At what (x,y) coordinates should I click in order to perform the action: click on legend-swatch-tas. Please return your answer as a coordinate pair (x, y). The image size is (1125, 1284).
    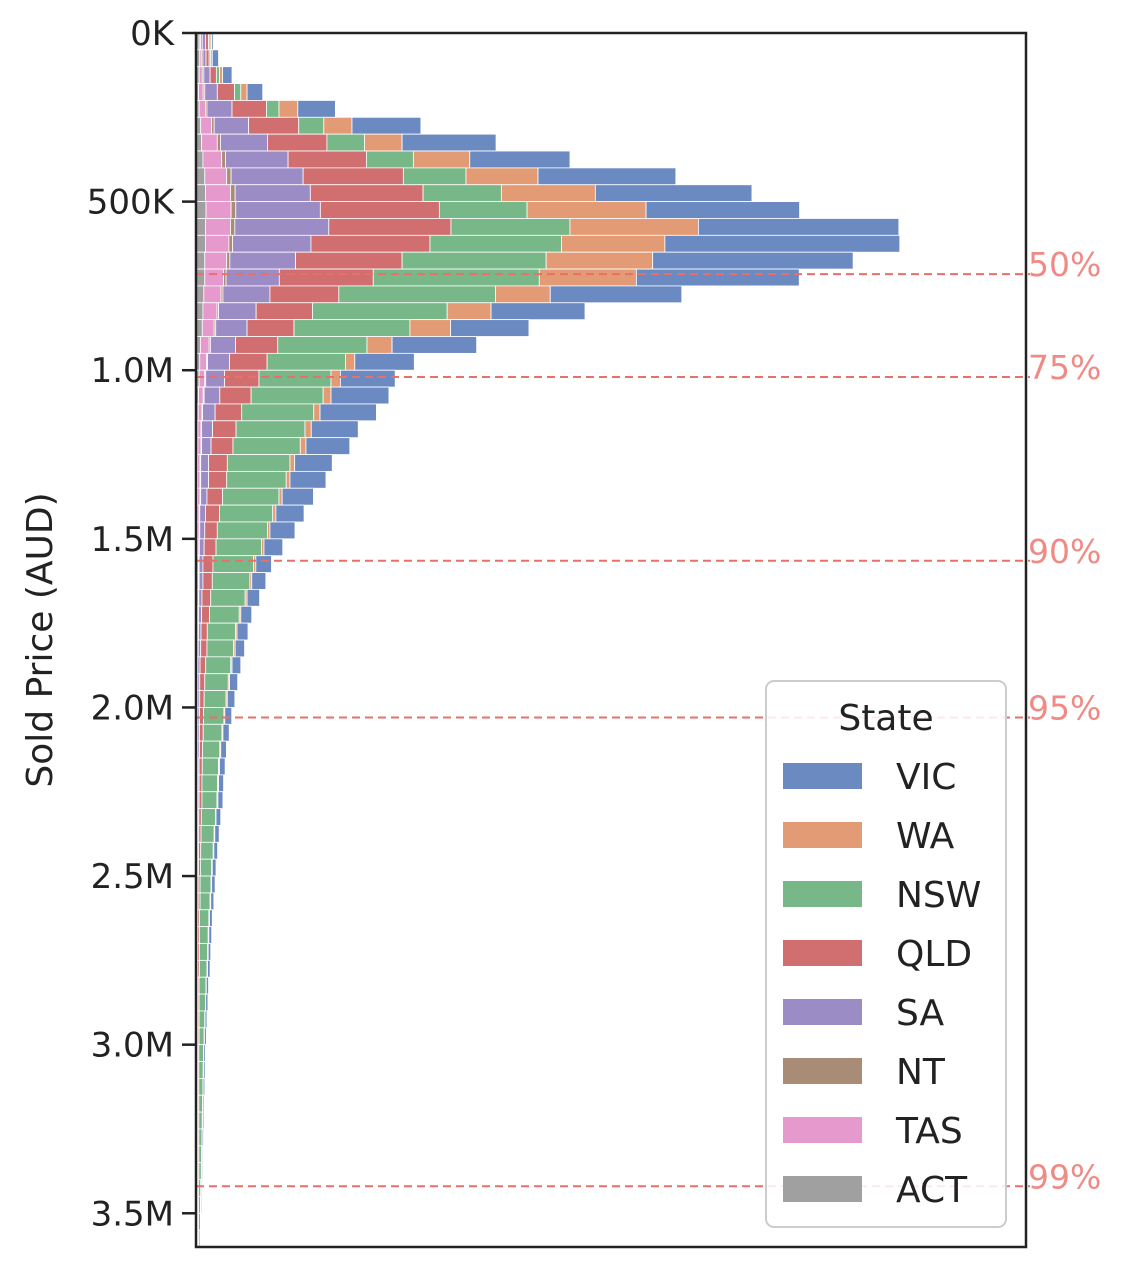
    Looking at the image, I should click on (822, 1130).